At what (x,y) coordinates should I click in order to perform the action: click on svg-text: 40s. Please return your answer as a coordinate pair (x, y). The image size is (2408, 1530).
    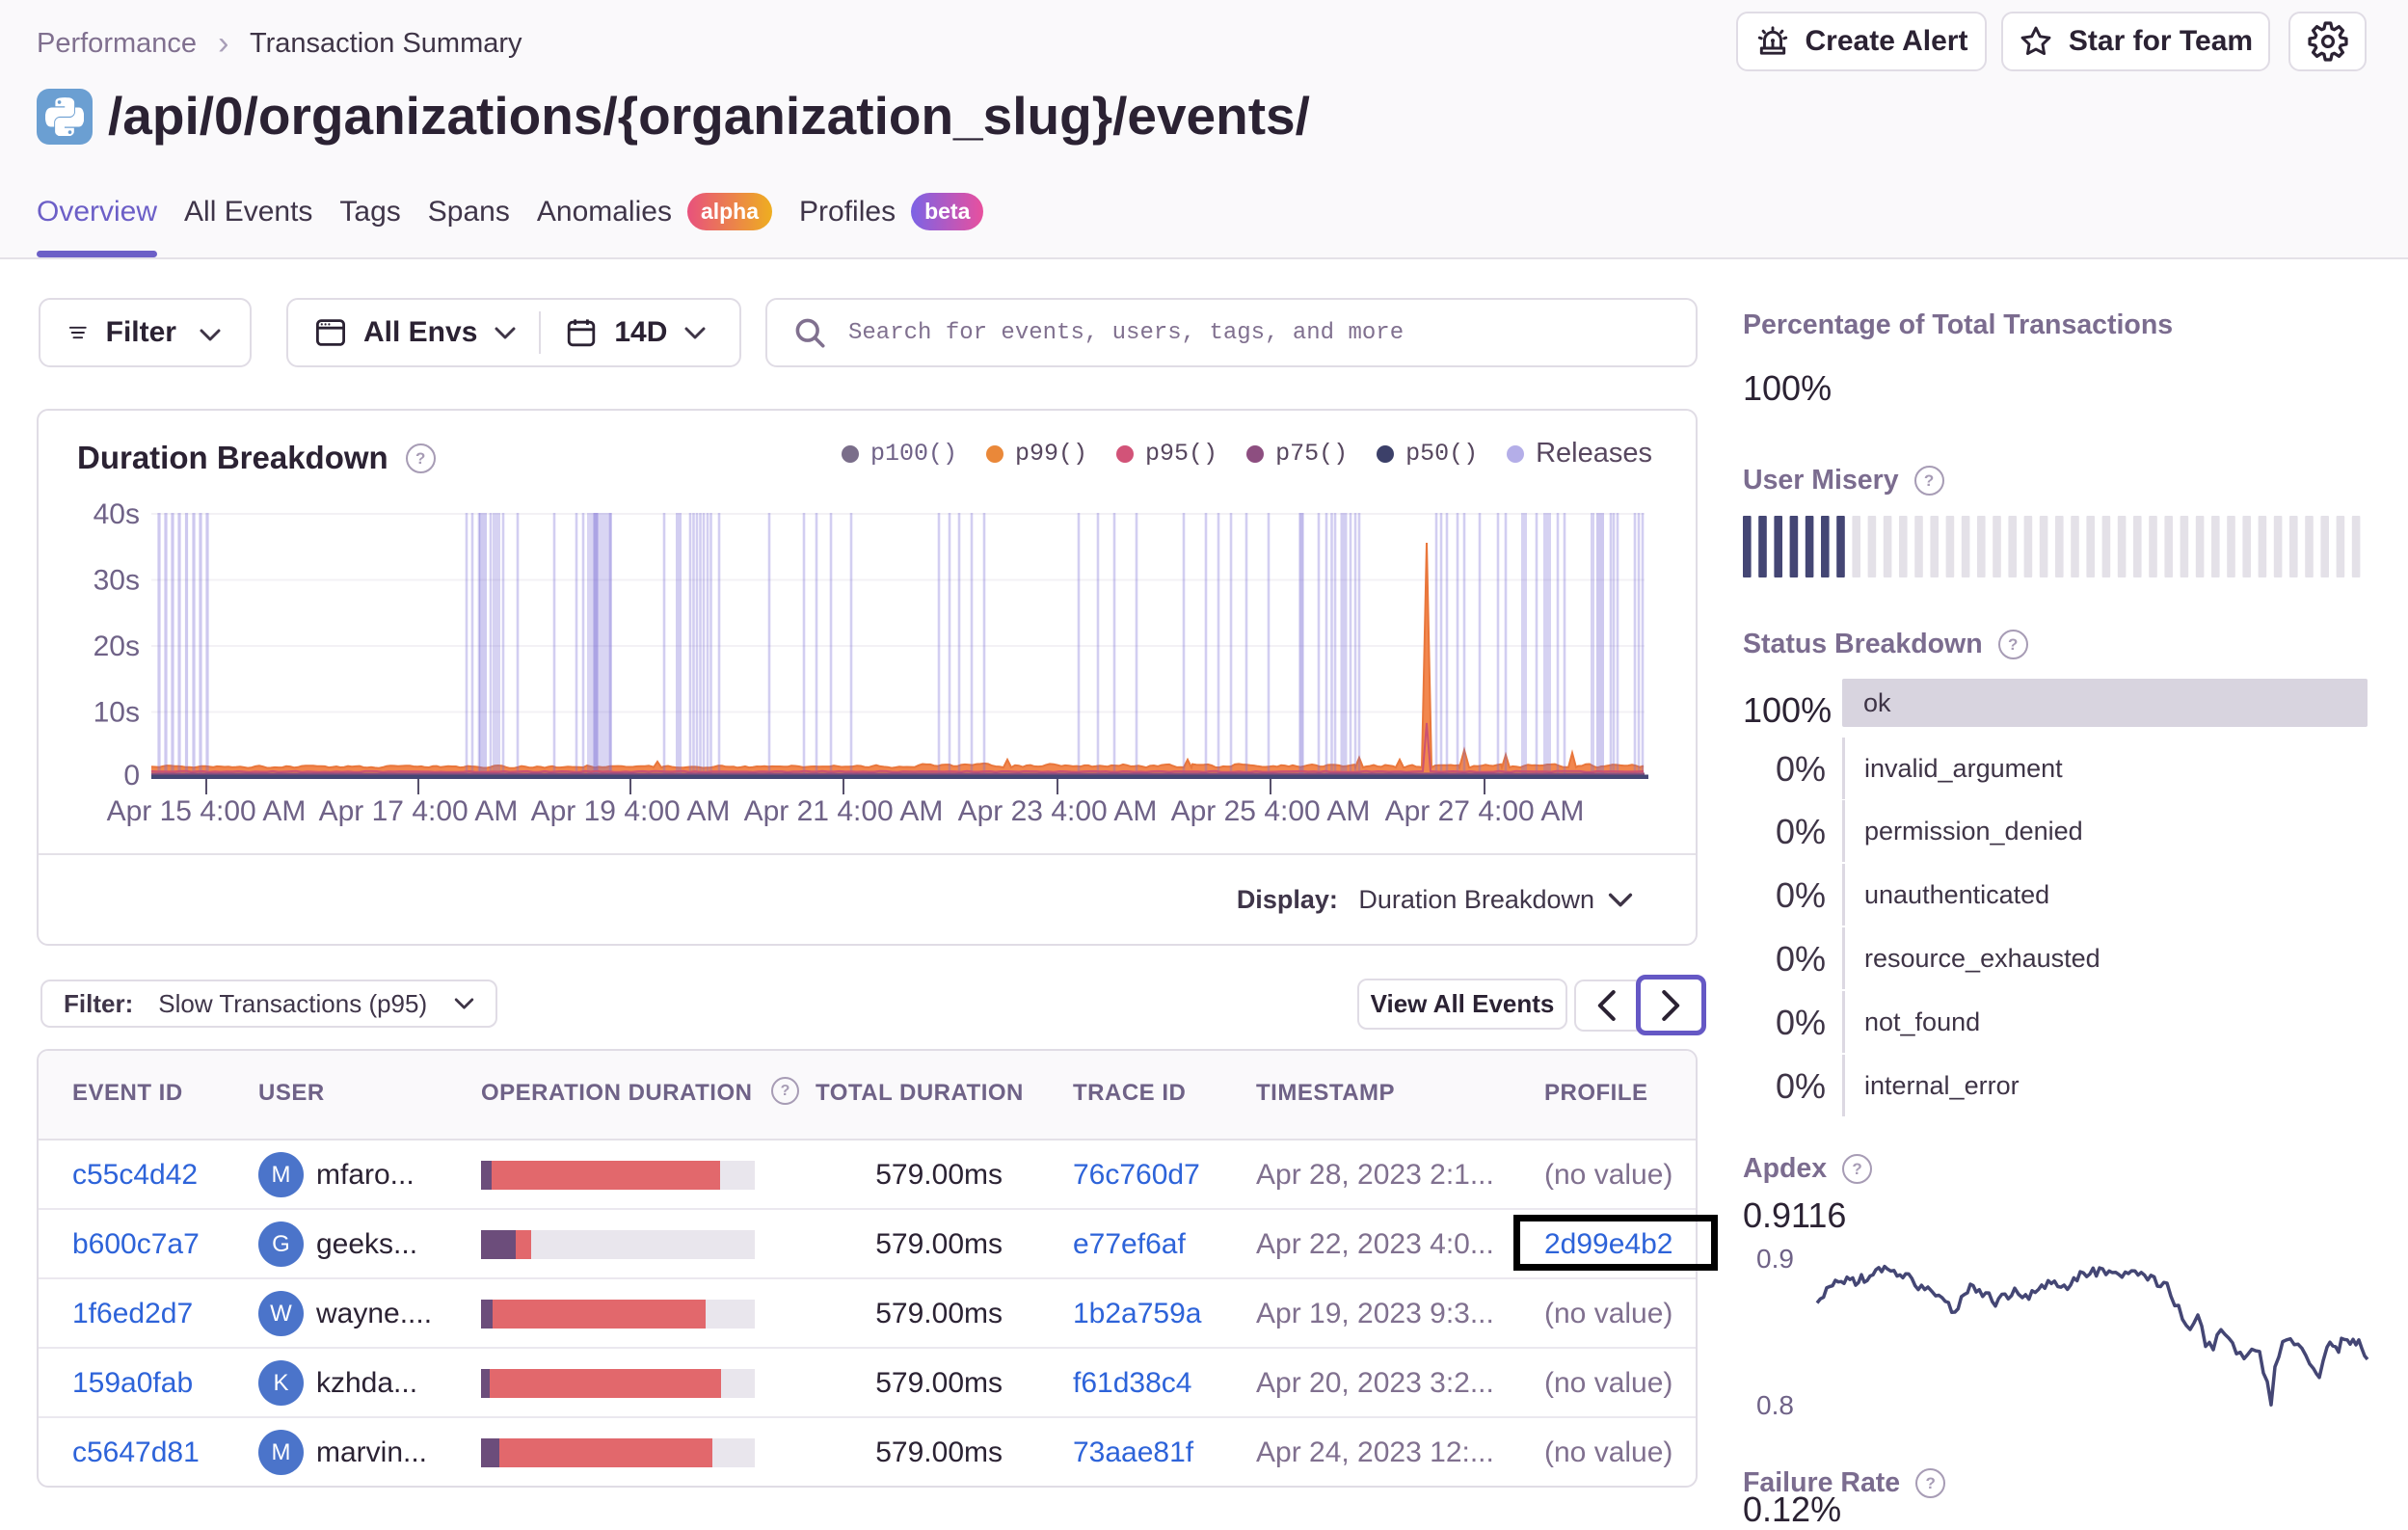
    Looking at the image, I should click on (117, 514).